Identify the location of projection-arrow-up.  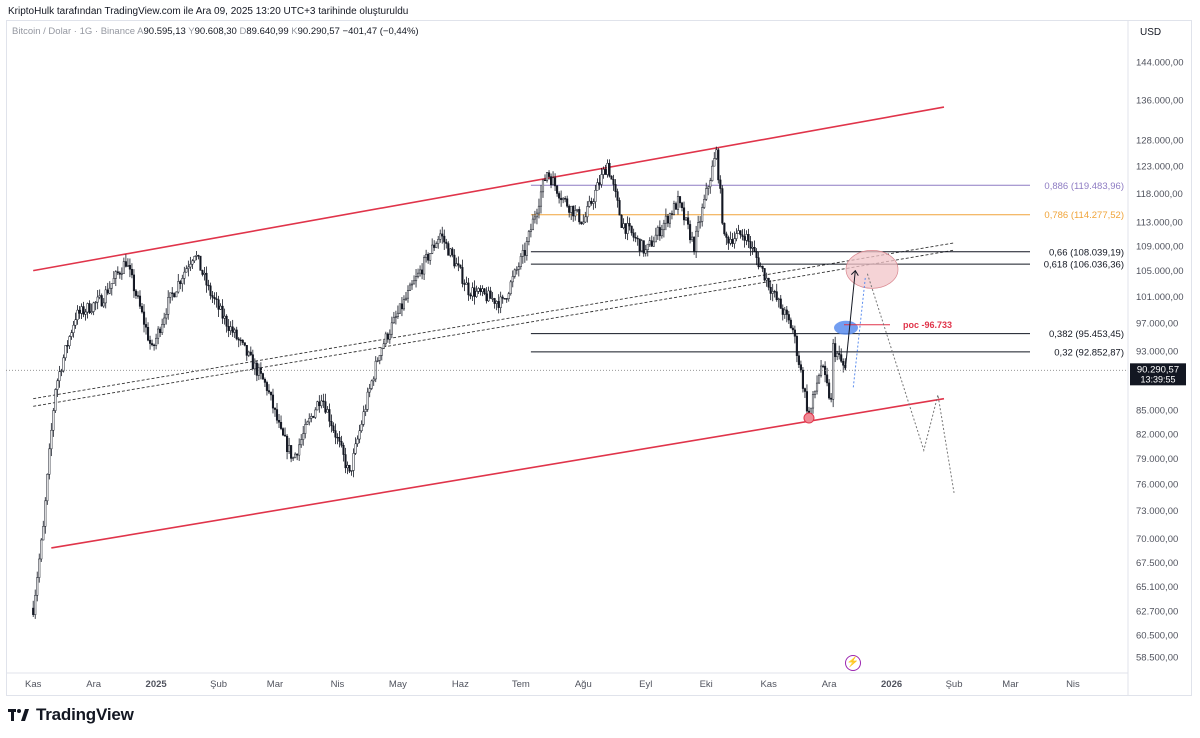
(850, 320).